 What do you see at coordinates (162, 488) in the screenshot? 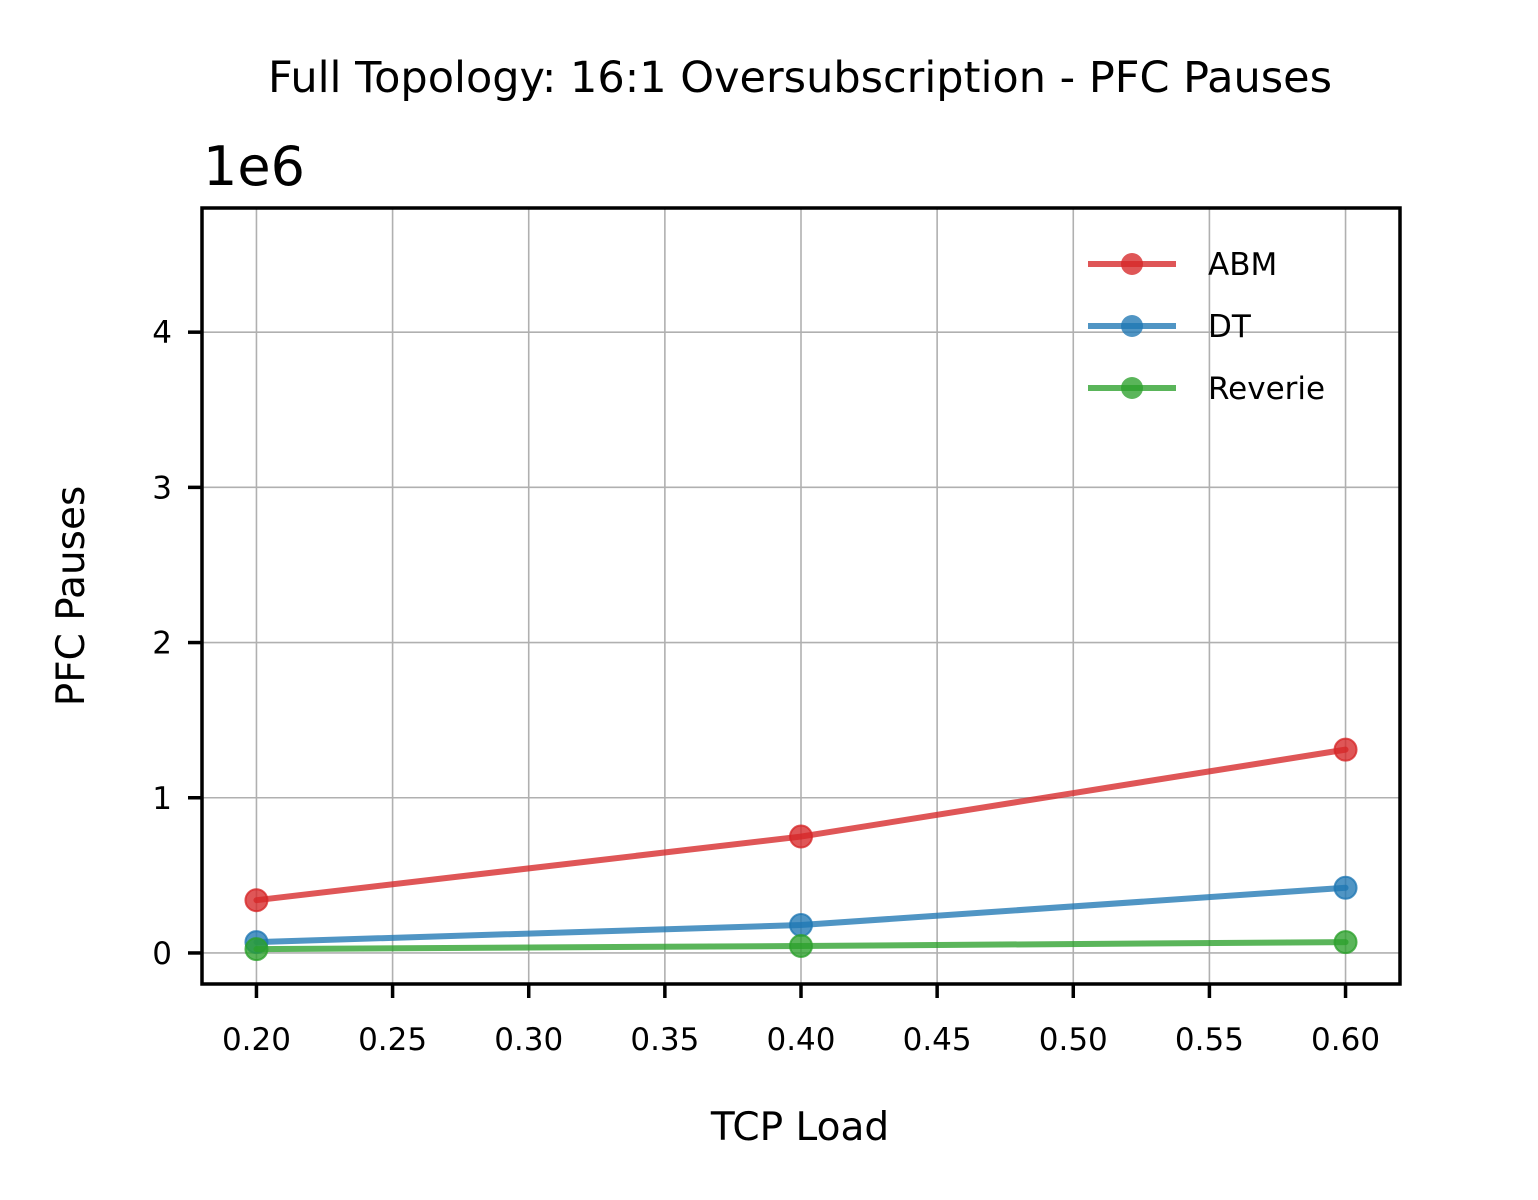
I see `y-tick-label: 3` at bounding box center [162, 488].